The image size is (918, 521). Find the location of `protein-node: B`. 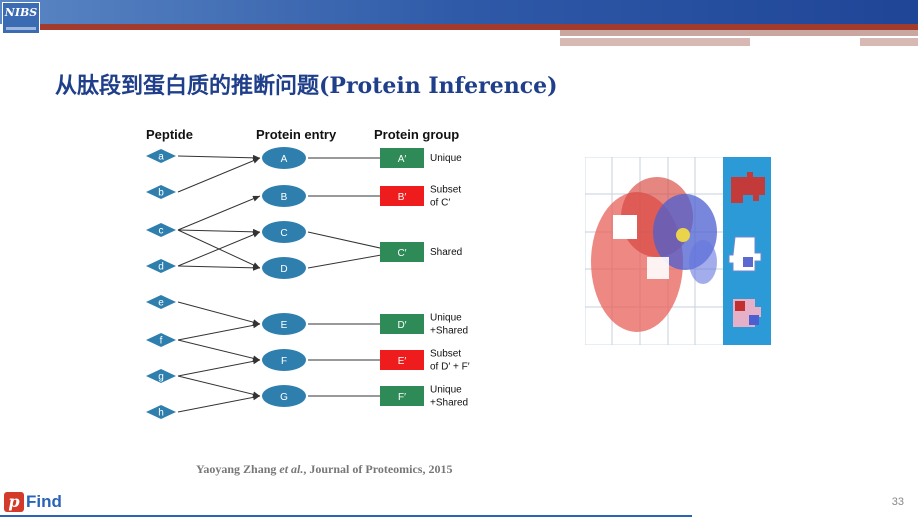

protein-node: B is located at coordinates (284, 196).